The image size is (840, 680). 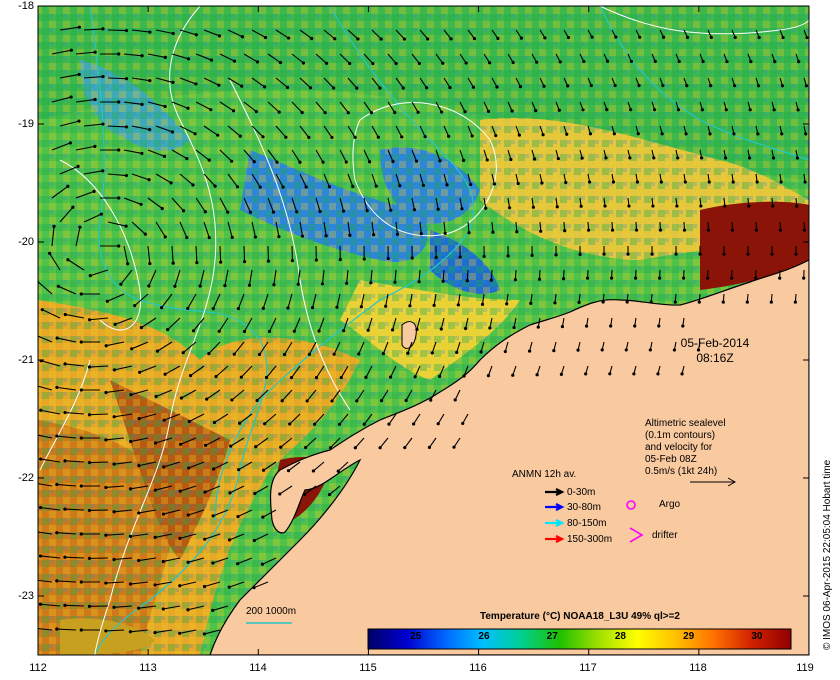 What do you see at coordinates (631, 505) in the screenshot?
I see `argo-marker` at bounding box center [631, 505].